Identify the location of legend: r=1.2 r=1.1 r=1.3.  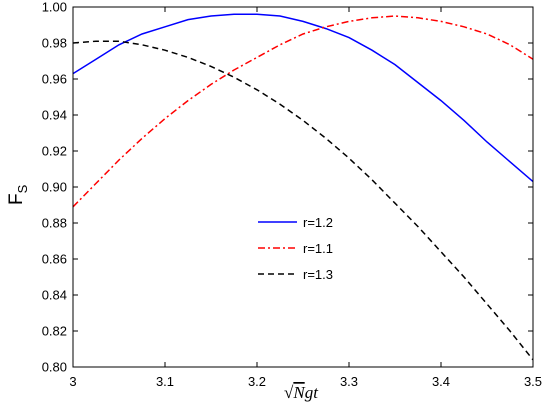
(295, 248).